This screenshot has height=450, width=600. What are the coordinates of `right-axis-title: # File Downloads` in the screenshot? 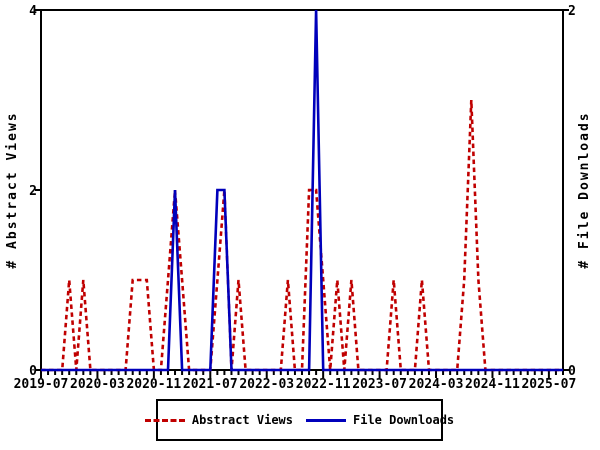 It's located at (584, 189).